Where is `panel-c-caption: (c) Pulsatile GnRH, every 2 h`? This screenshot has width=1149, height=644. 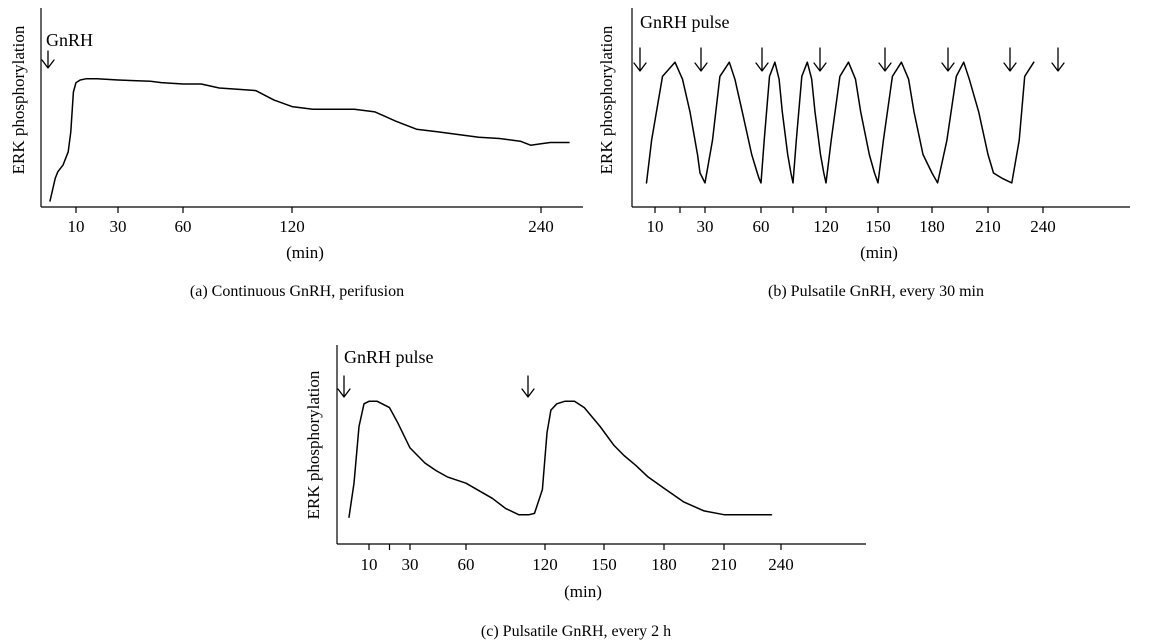 panel-c-caption: (c) Pulsatile GnRH, every 2 h is located at coordinates (576, 631).